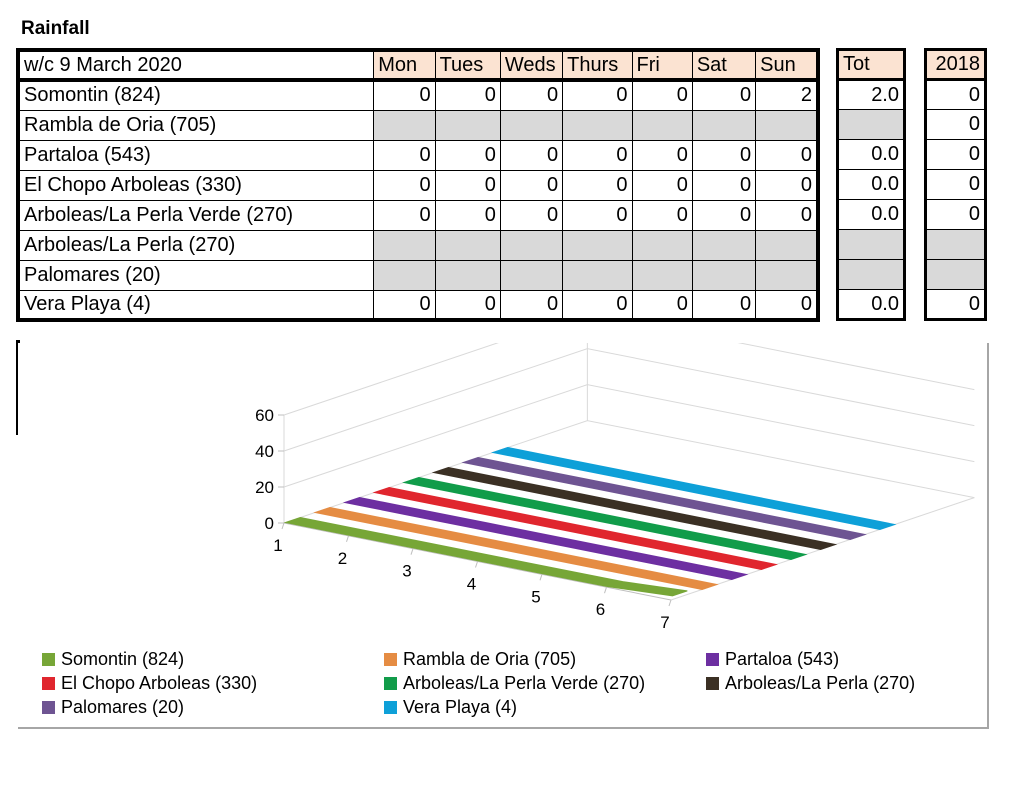 The width and height of the screenshot is (1033, 800). What do you see at coordinates (196, 65) in the screenshot?
I see `week-header: w/c 9 March 2020` at bounding box center [196, 65].